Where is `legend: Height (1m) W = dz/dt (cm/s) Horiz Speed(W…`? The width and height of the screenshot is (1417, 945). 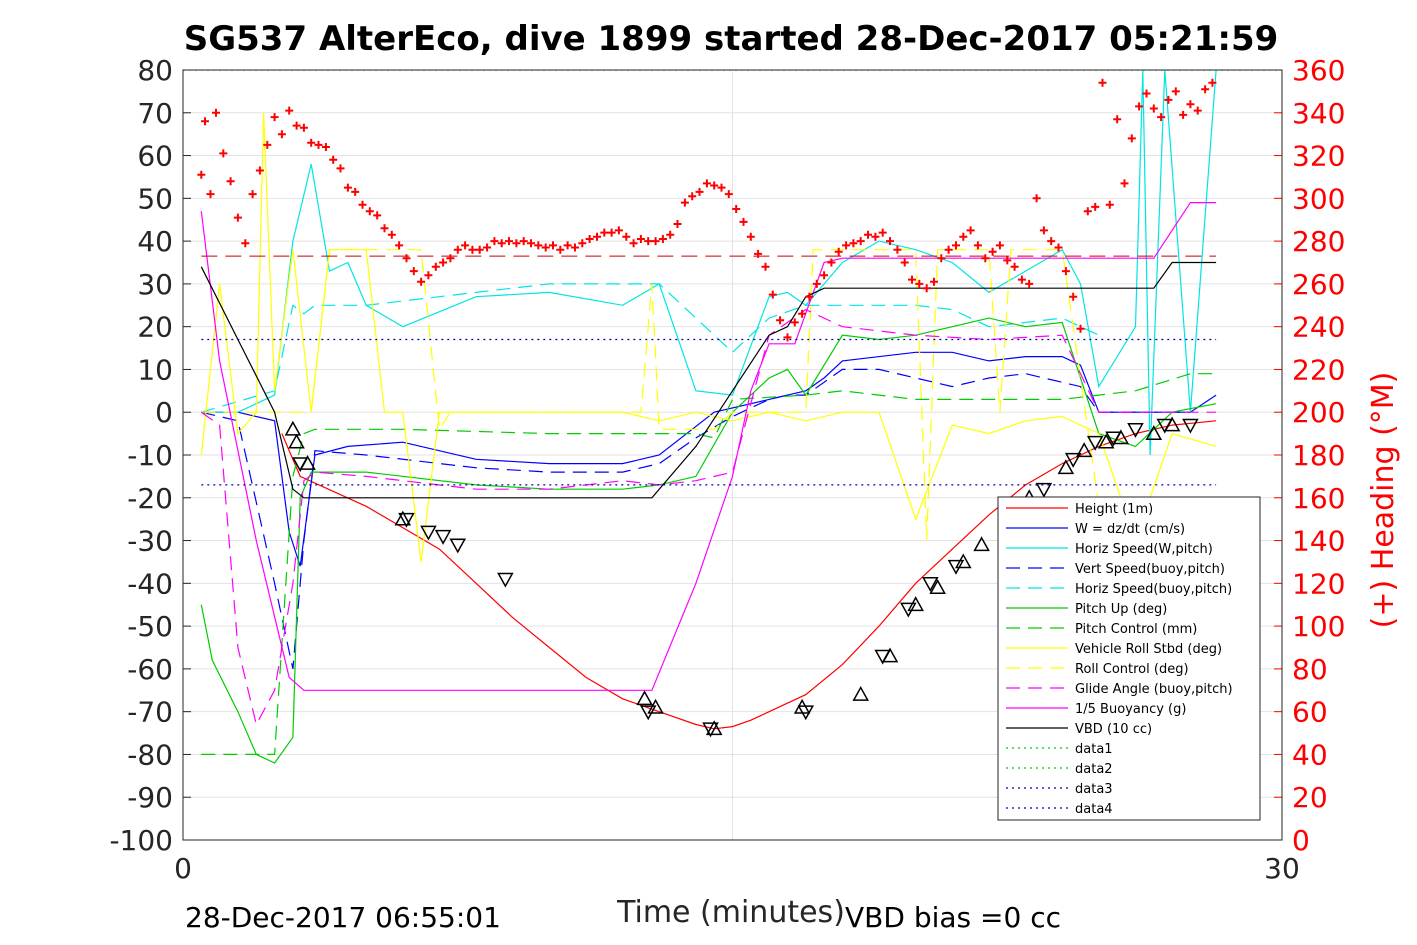
legend: Height (1m) W = dz/dt (cm/s) Horiz Speed(W… is located at coordinates (1129, 658).